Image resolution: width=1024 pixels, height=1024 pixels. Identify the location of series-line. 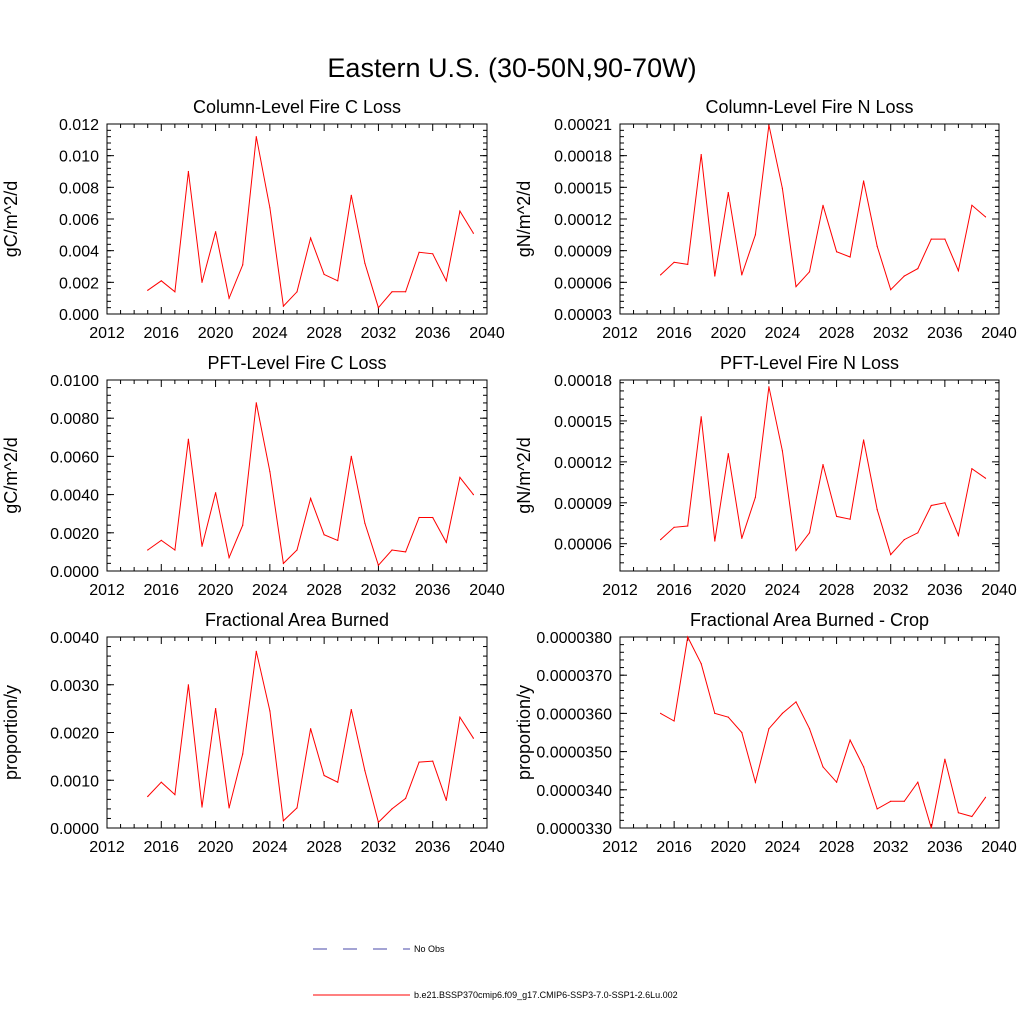
(310, 222).